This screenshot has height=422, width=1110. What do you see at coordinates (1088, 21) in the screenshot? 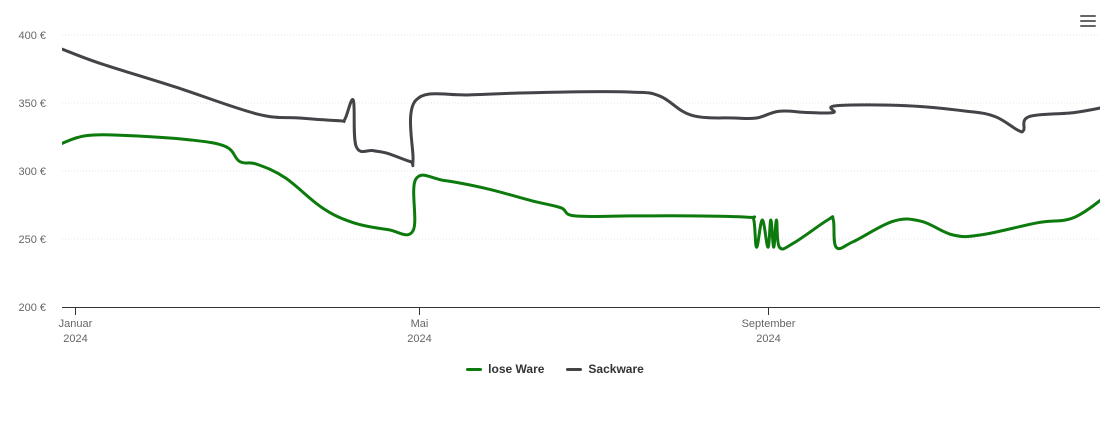
I see `hamburger-menu-icon` at bounding box center [1088, 21].